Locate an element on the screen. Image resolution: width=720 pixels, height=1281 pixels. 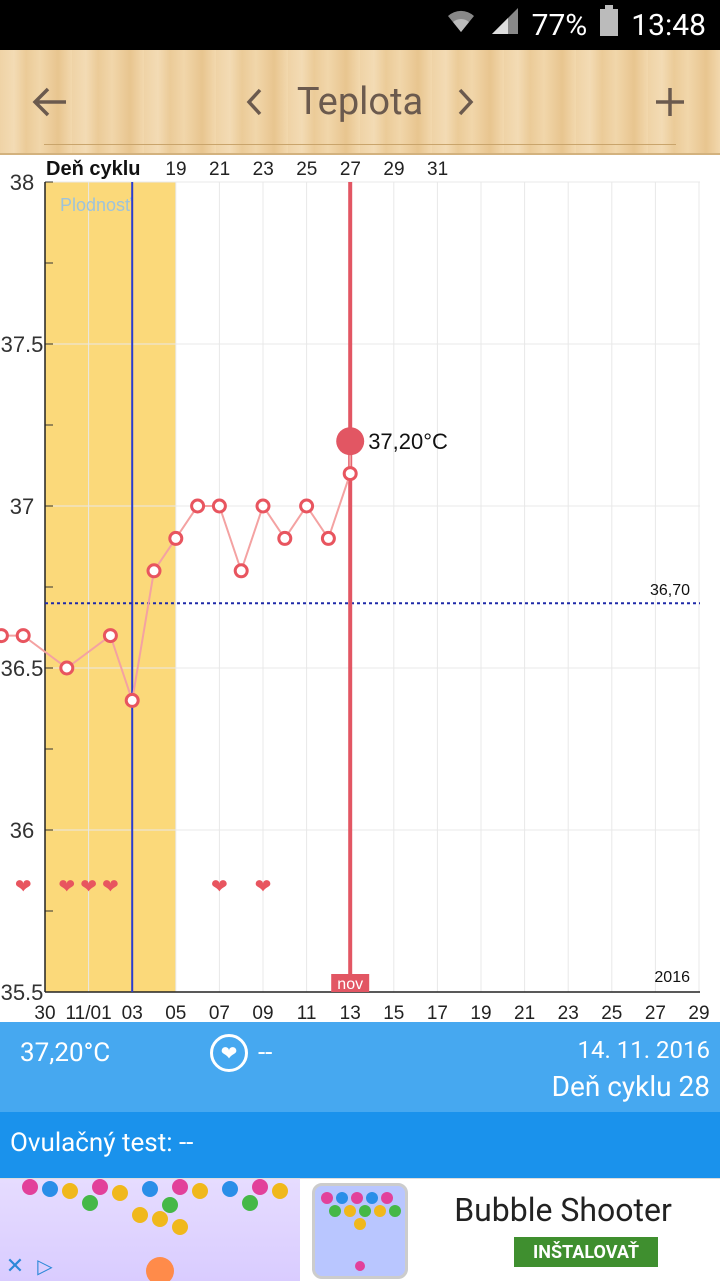
cycle-day-label: Deň cyklu is located at coordinates (93, 169).